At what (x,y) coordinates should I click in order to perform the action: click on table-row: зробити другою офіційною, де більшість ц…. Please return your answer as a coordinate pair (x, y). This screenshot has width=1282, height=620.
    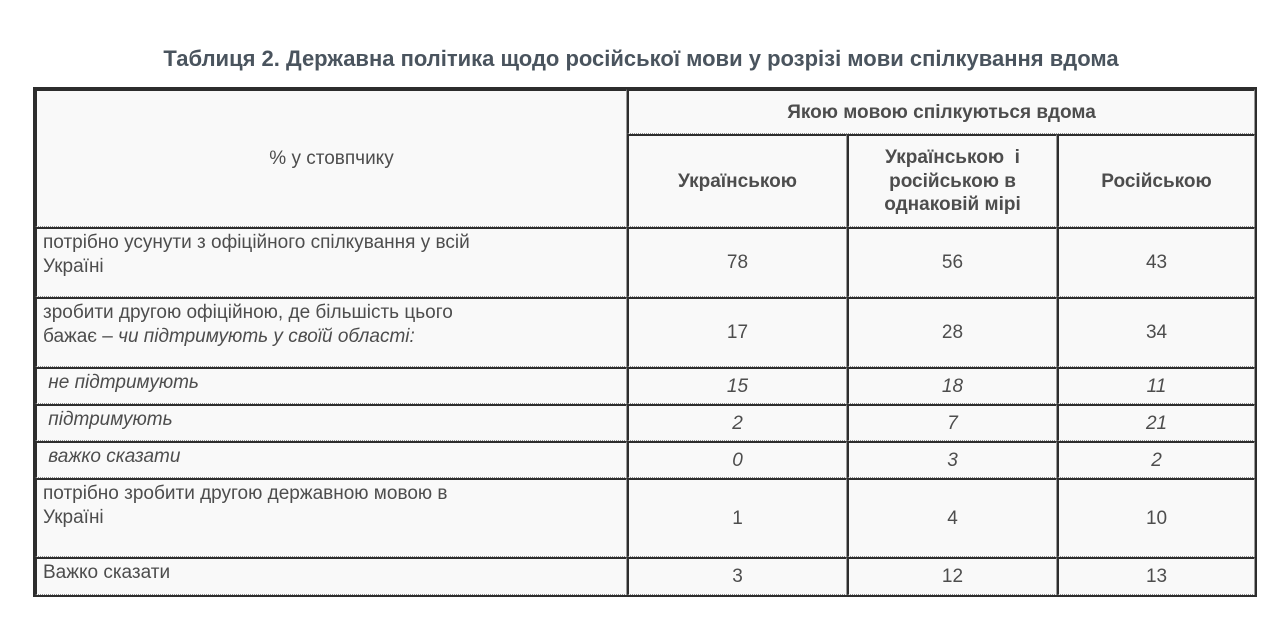
    Looking at the image, I should click on (645, 332).